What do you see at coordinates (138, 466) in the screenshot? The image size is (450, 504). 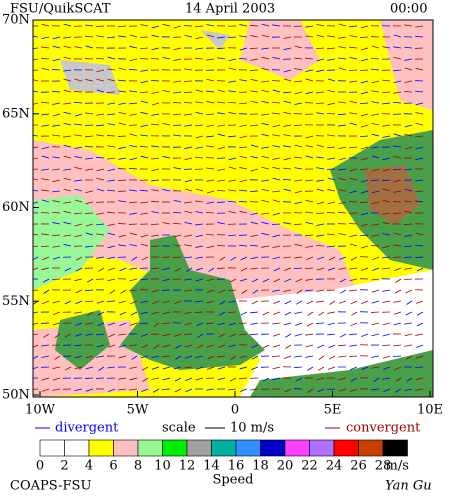 I see `colorbar-label: 8` at bounding box center [138, 466].